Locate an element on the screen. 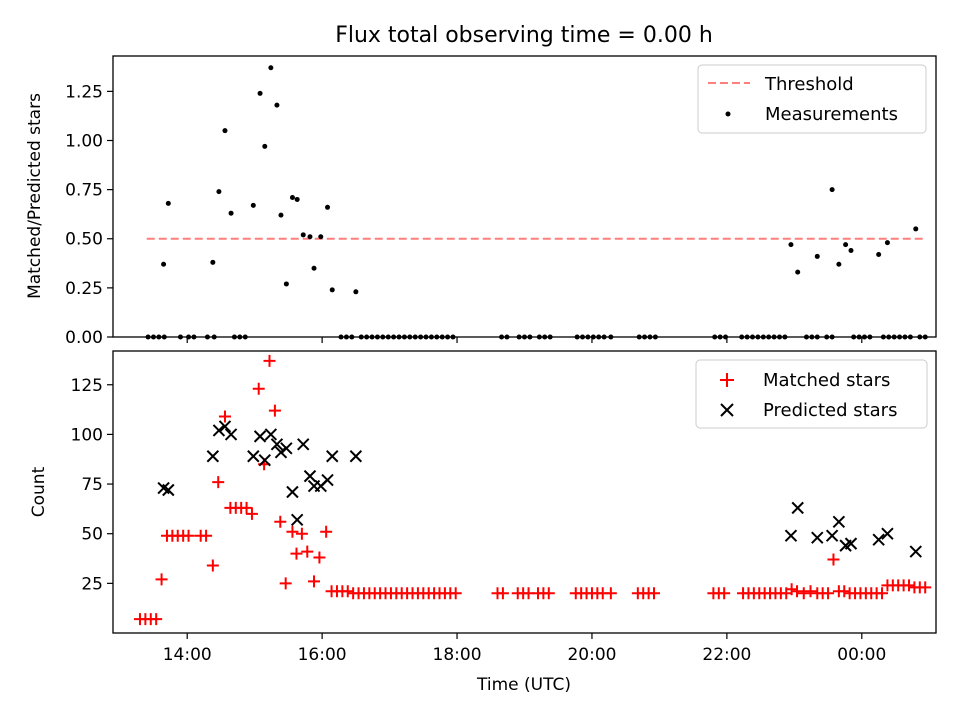 The height and width of the screenshot is (720, 960). chart-title: Flux total observing time = 0.00 h is located at coordinates (524, 35).